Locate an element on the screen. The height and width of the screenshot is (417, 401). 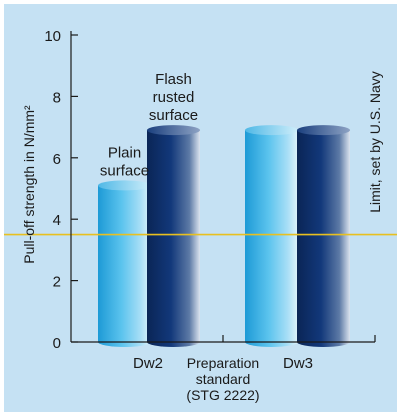
y-tick-label: 2 is located at coordinates (57, 282).